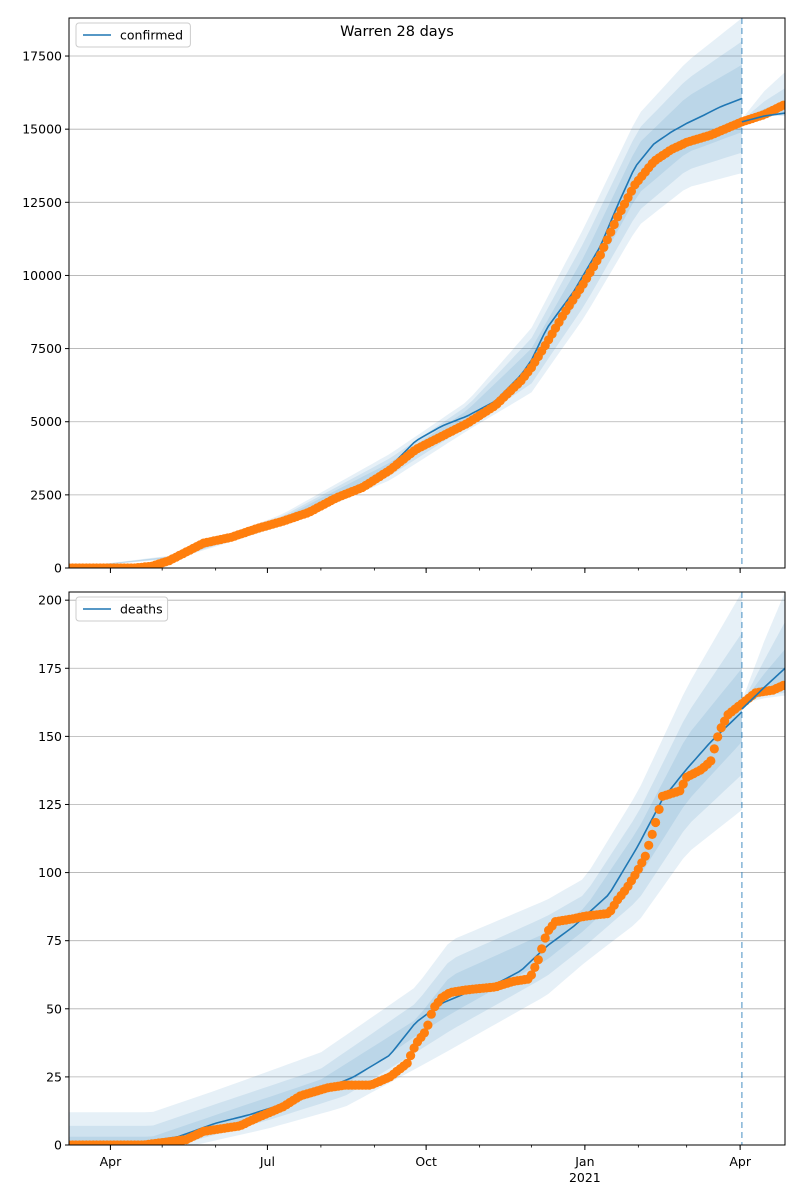  What do you see at coordinates (50, 668) in the screenshot?
I see `y-tick-label: 175` at bounding box center [50, 668].